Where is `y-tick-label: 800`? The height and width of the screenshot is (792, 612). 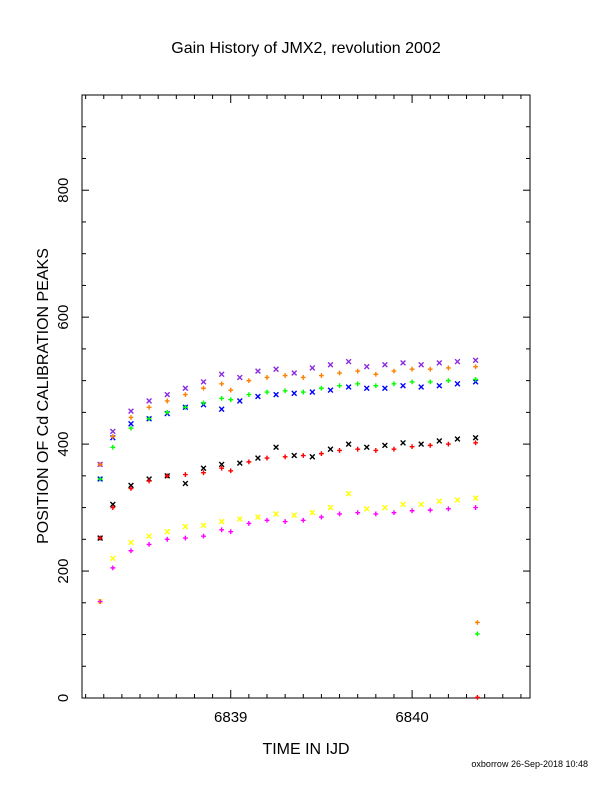 y-tick-label: 800 is located at coordinates (63, 190).